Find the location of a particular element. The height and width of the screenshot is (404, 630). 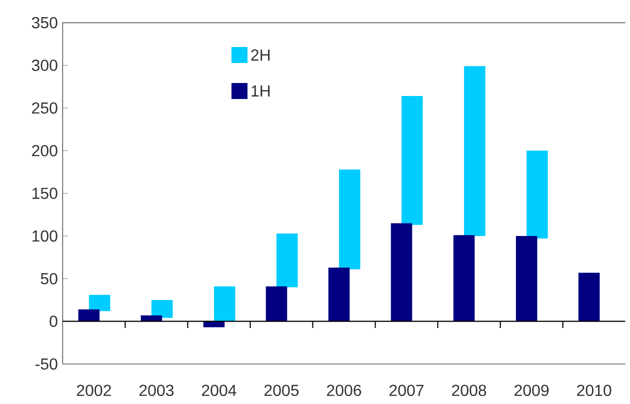

x-tick-label: 2006 is located at coordinates (344, 390).